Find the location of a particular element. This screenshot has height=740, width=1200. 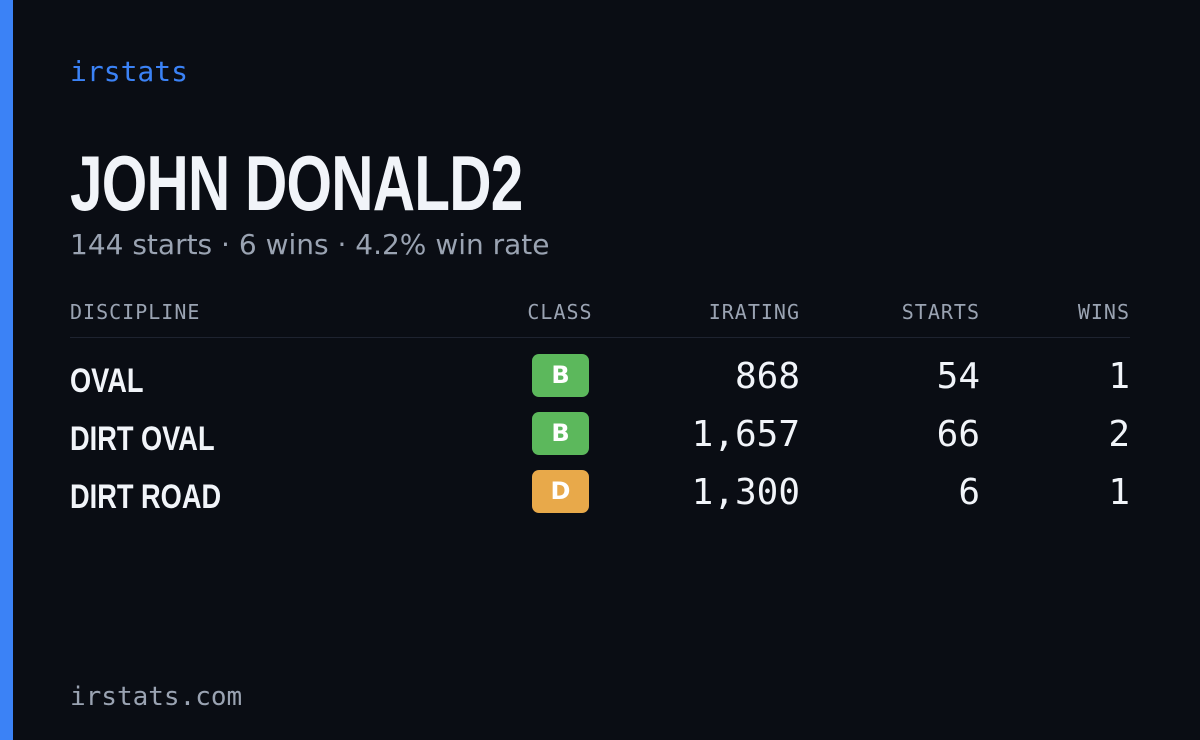

table-row: DIRT OVAL B 1,657 66 2 is located at coordinates (600, 437).